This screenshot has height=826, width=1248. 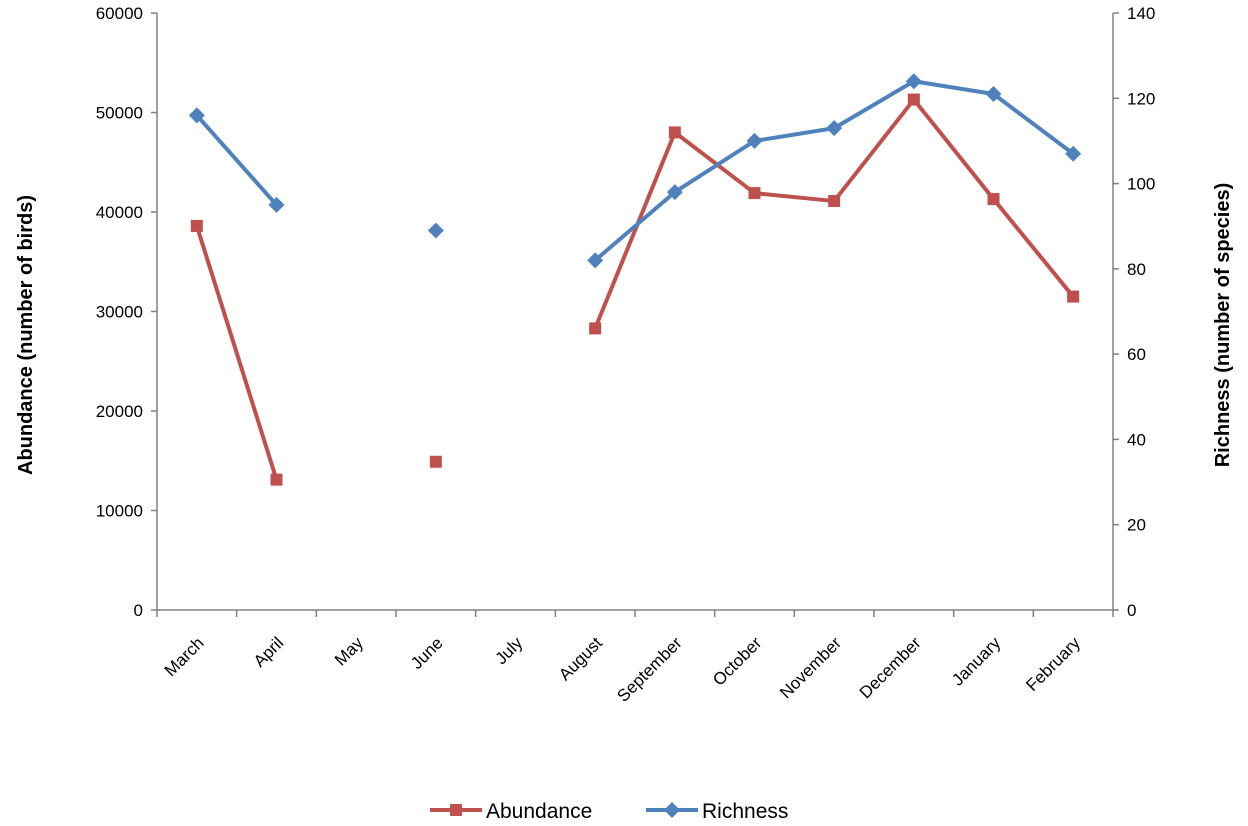 I want to click on right-tick-label: 20, so click(x=1136, y=525).